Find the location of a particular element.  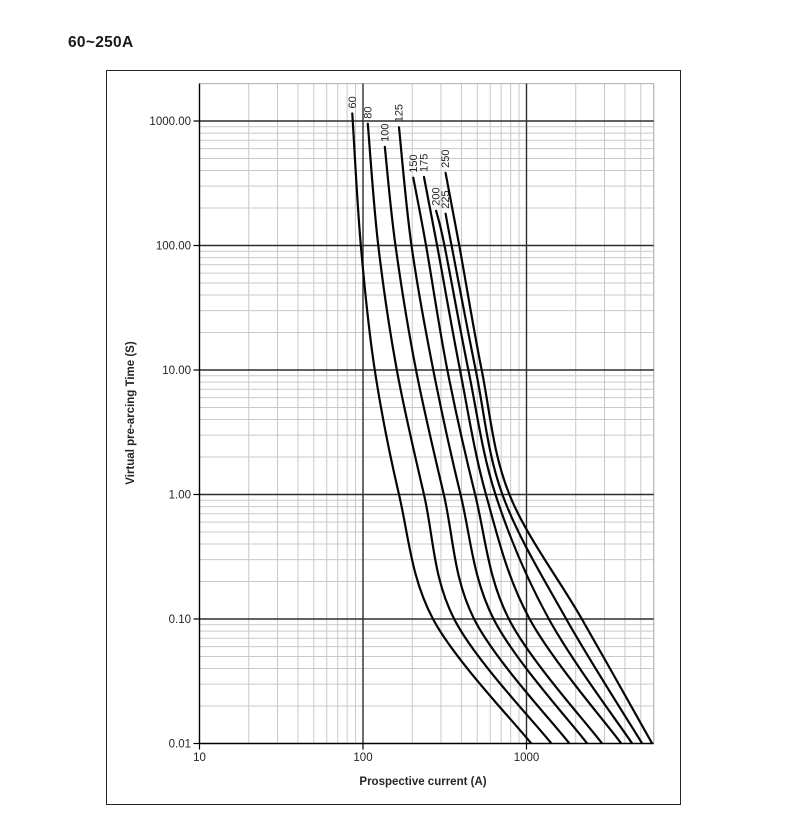

x-axis-title: Prospective current (A) is located at coordinates (423, 782).